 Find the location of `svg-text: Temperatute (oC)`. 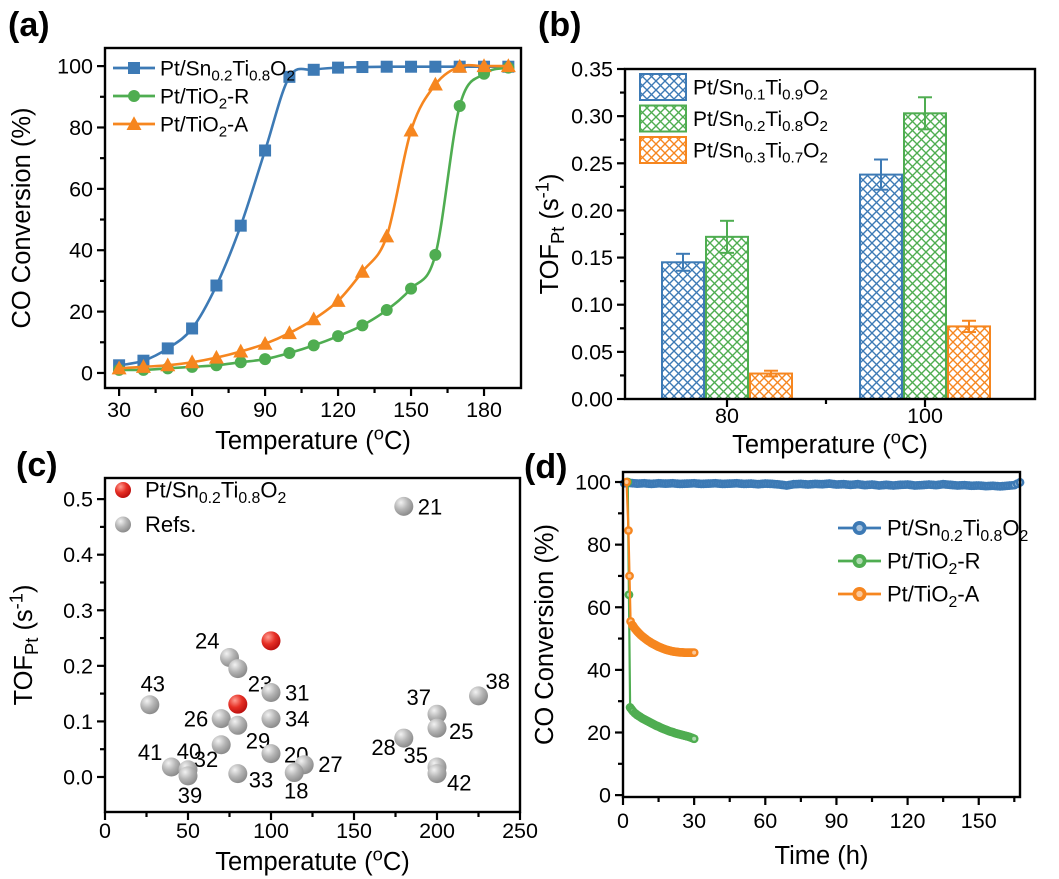

svg-text: Temperatute (oC) is located at coordinates (312, 859).